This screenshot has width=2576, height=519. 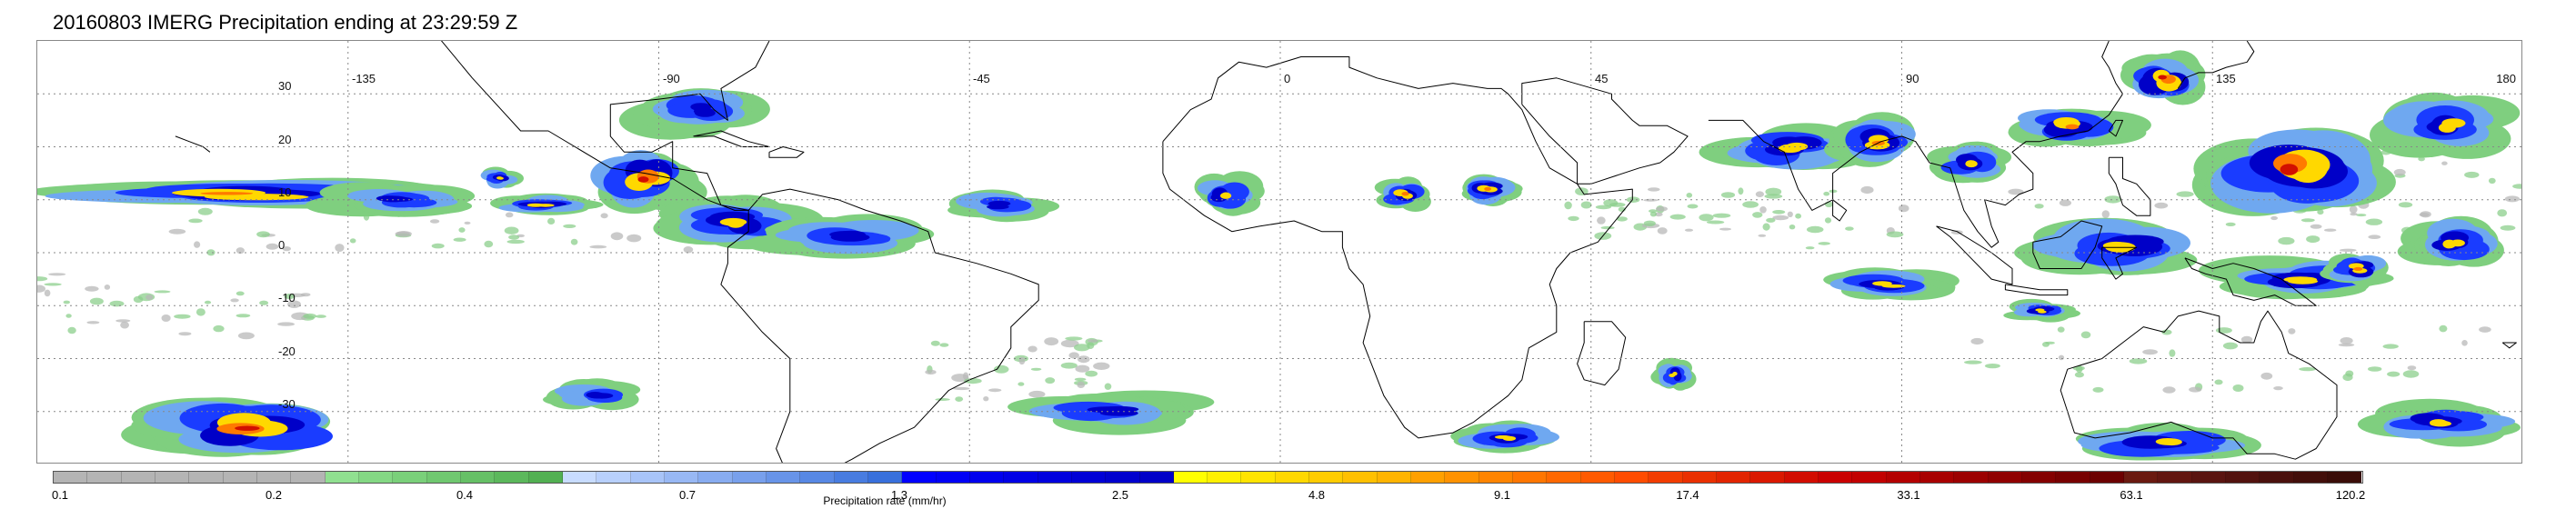 What do you see at coordinates (1602, 353) in the screenshot?
I see `madagascar-coastline` at bounding box center [1602, 353].